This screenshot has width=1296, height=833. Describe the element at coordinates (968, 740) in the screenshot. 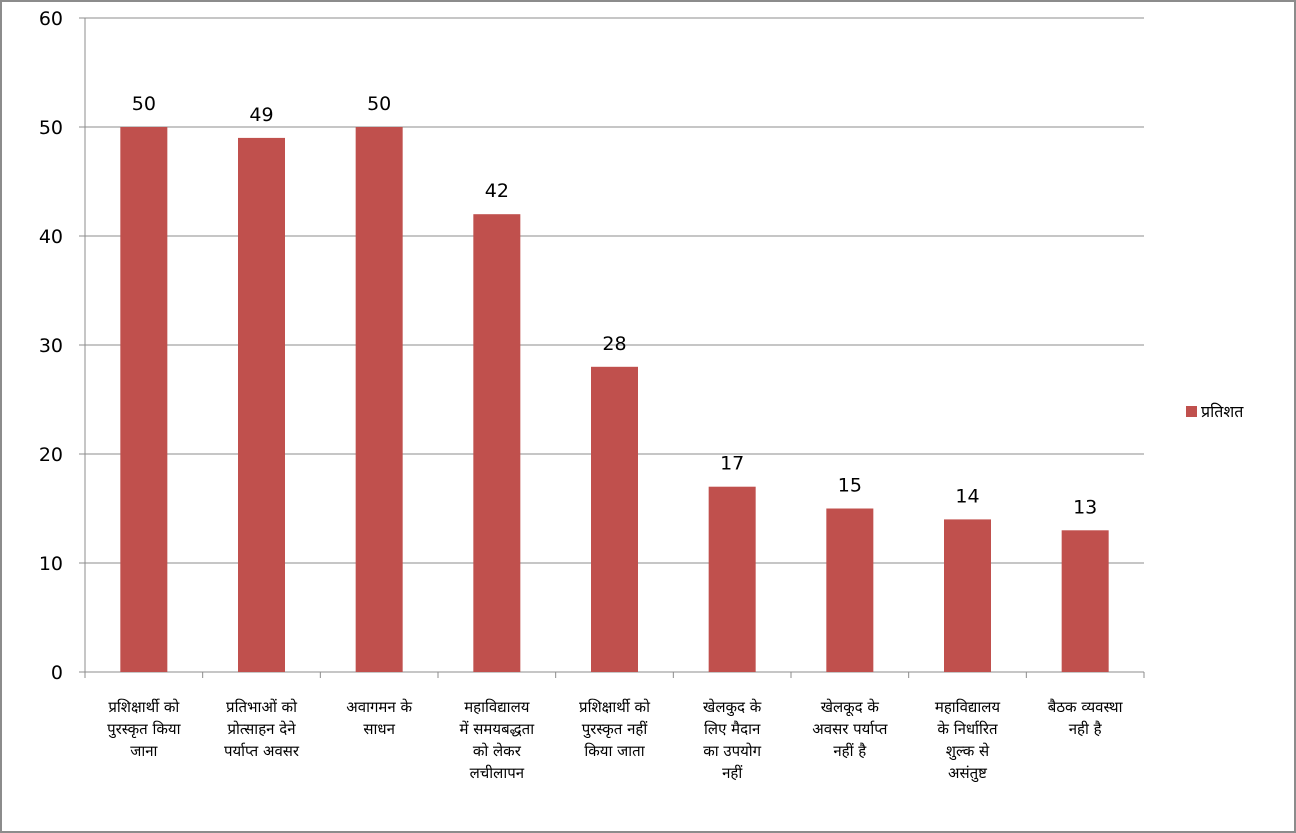

I see `category-label: महाविद्यालय के निर्धारित शुल्क से असंतुष्ट` at that location.